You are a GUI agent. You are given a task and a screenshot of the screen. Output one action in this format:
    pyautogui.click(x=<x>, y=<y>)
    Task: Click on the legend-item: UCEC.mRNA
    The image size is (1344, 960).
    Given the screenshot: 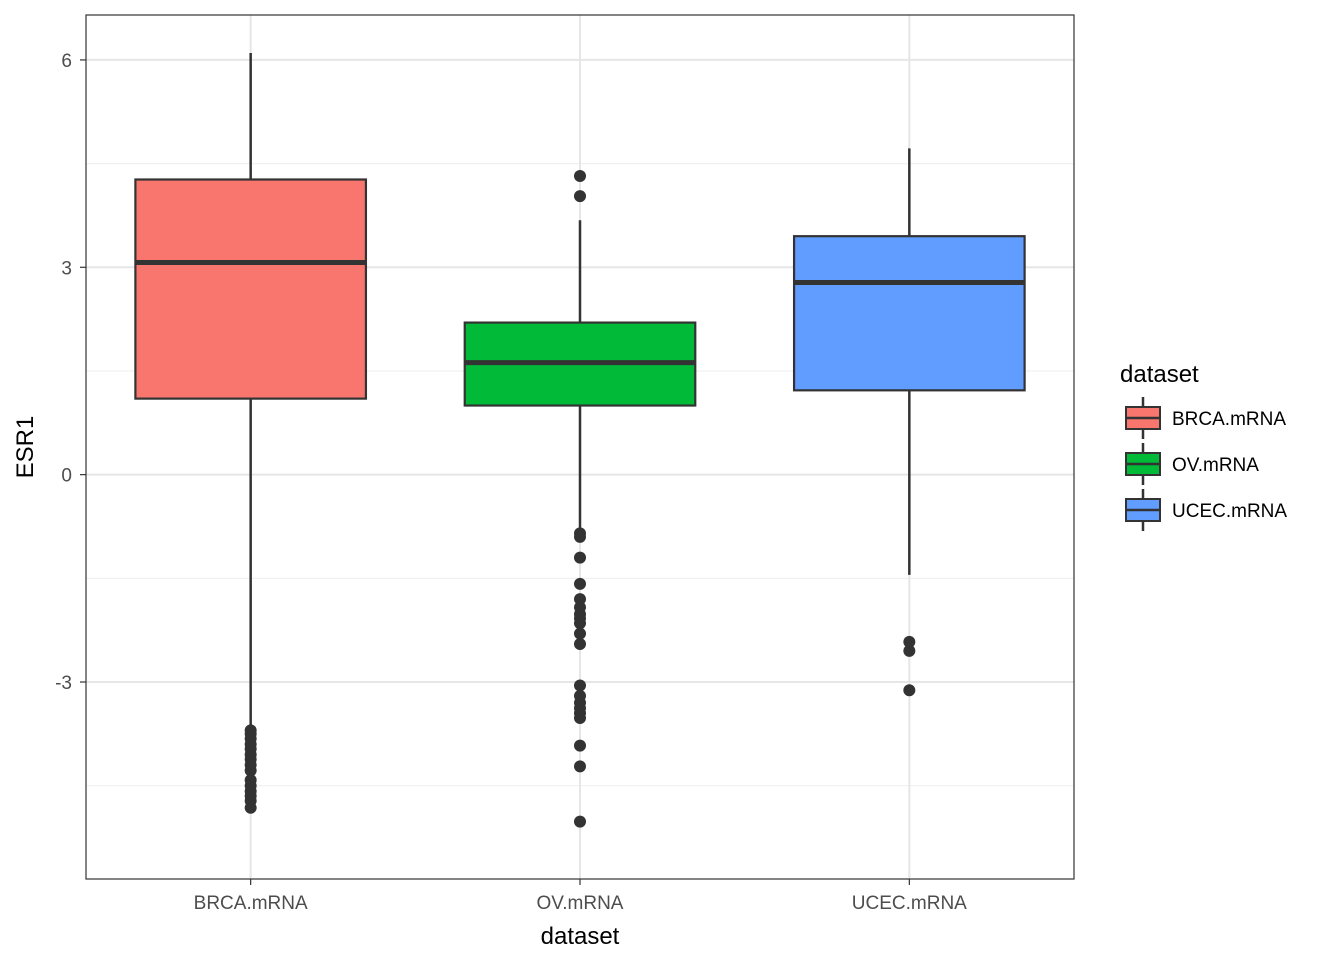 What is the action you would take?
    pyautogui.click(x=1206, y=510)
    